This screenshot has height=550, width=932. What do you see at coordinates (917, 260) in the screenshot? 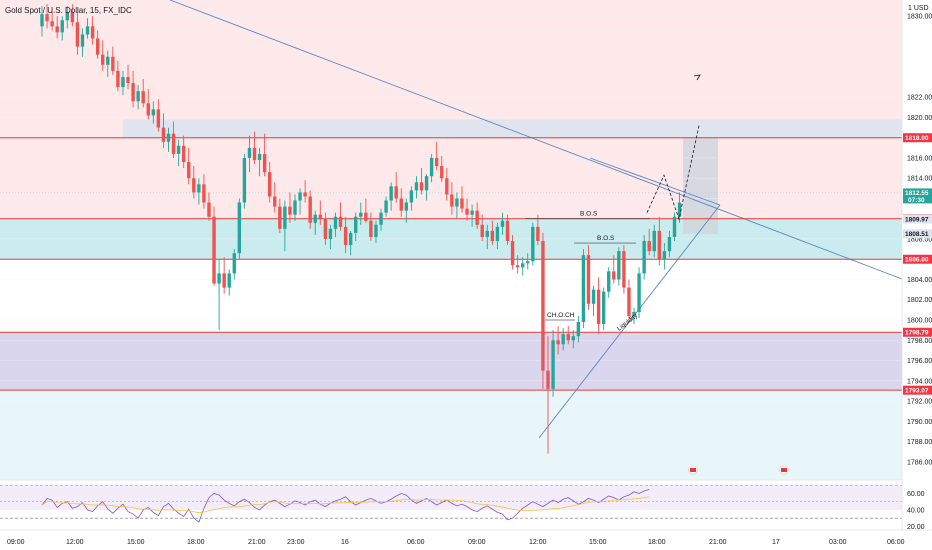
I see `price-tag-value: 1806.00` at bounding box center [917, 260].